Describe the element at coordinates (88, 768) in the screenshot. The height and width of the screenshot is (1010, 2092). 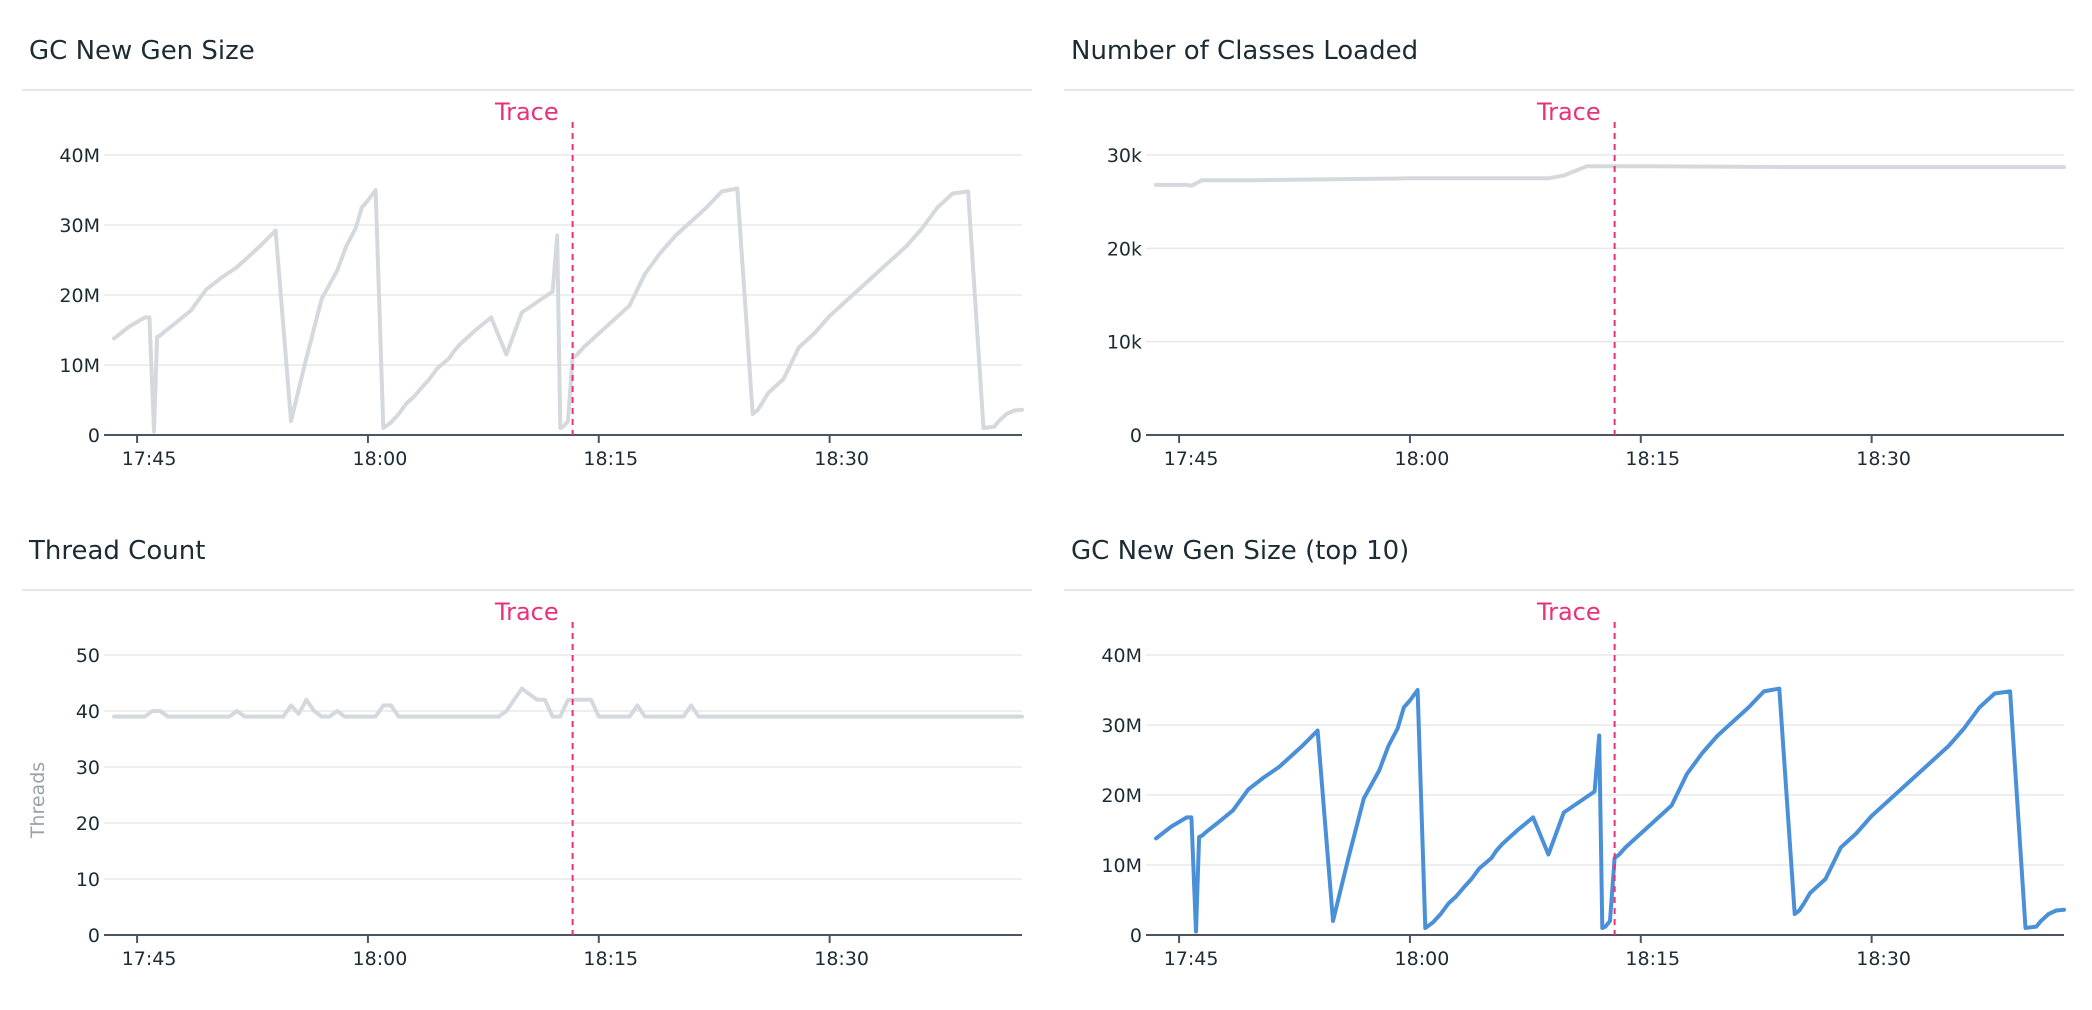
I see `y-tick-label: 30` at that location.